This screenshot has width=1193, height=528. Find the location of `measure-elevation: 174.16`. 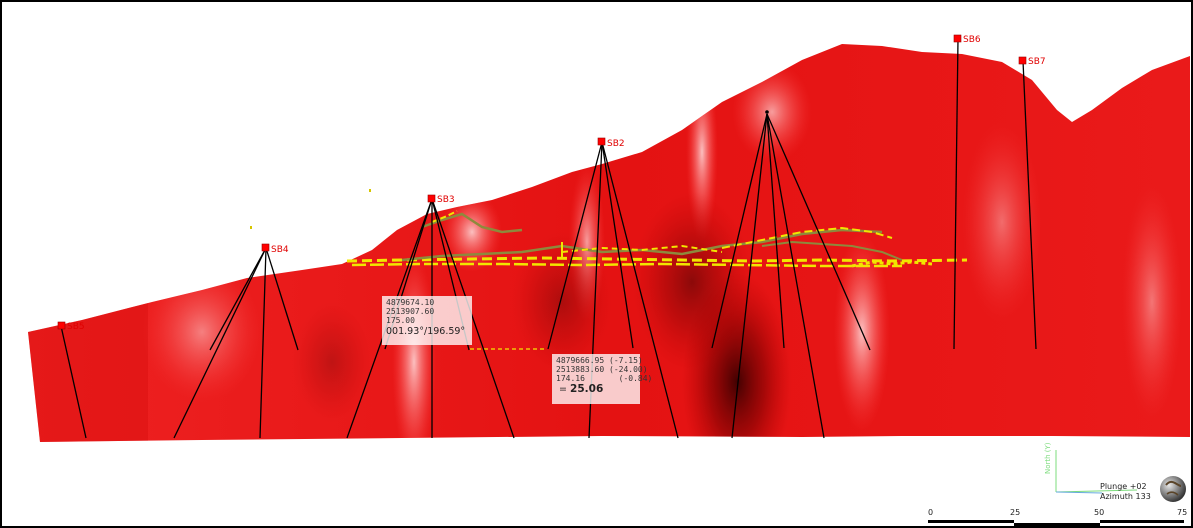

measure-elevation: 174.16 is located at coordinates (570, 378).